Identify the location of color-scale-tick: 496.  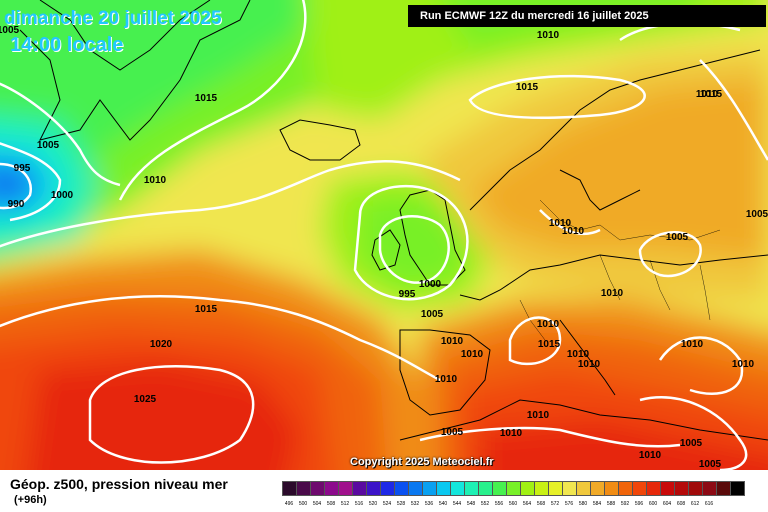
(289, 504).